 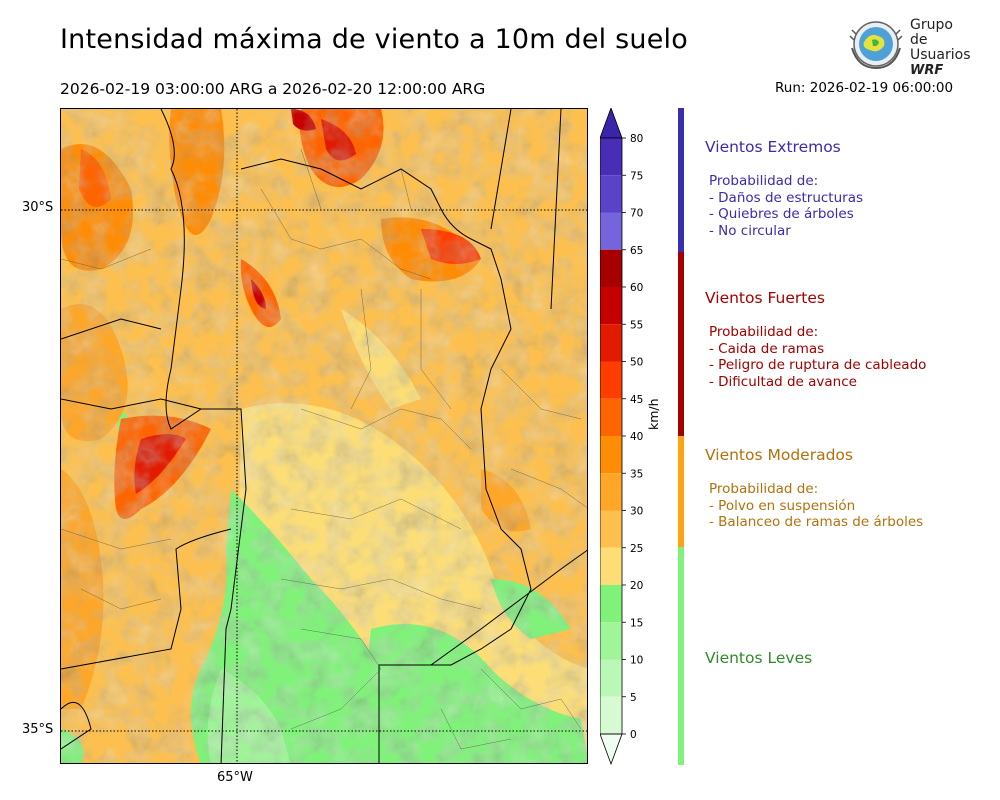 What do you see at coordinates (779, 455) in the screenshot?
I see `legend-category-title: Vientos Moderados` at bounding box center [779, 455].